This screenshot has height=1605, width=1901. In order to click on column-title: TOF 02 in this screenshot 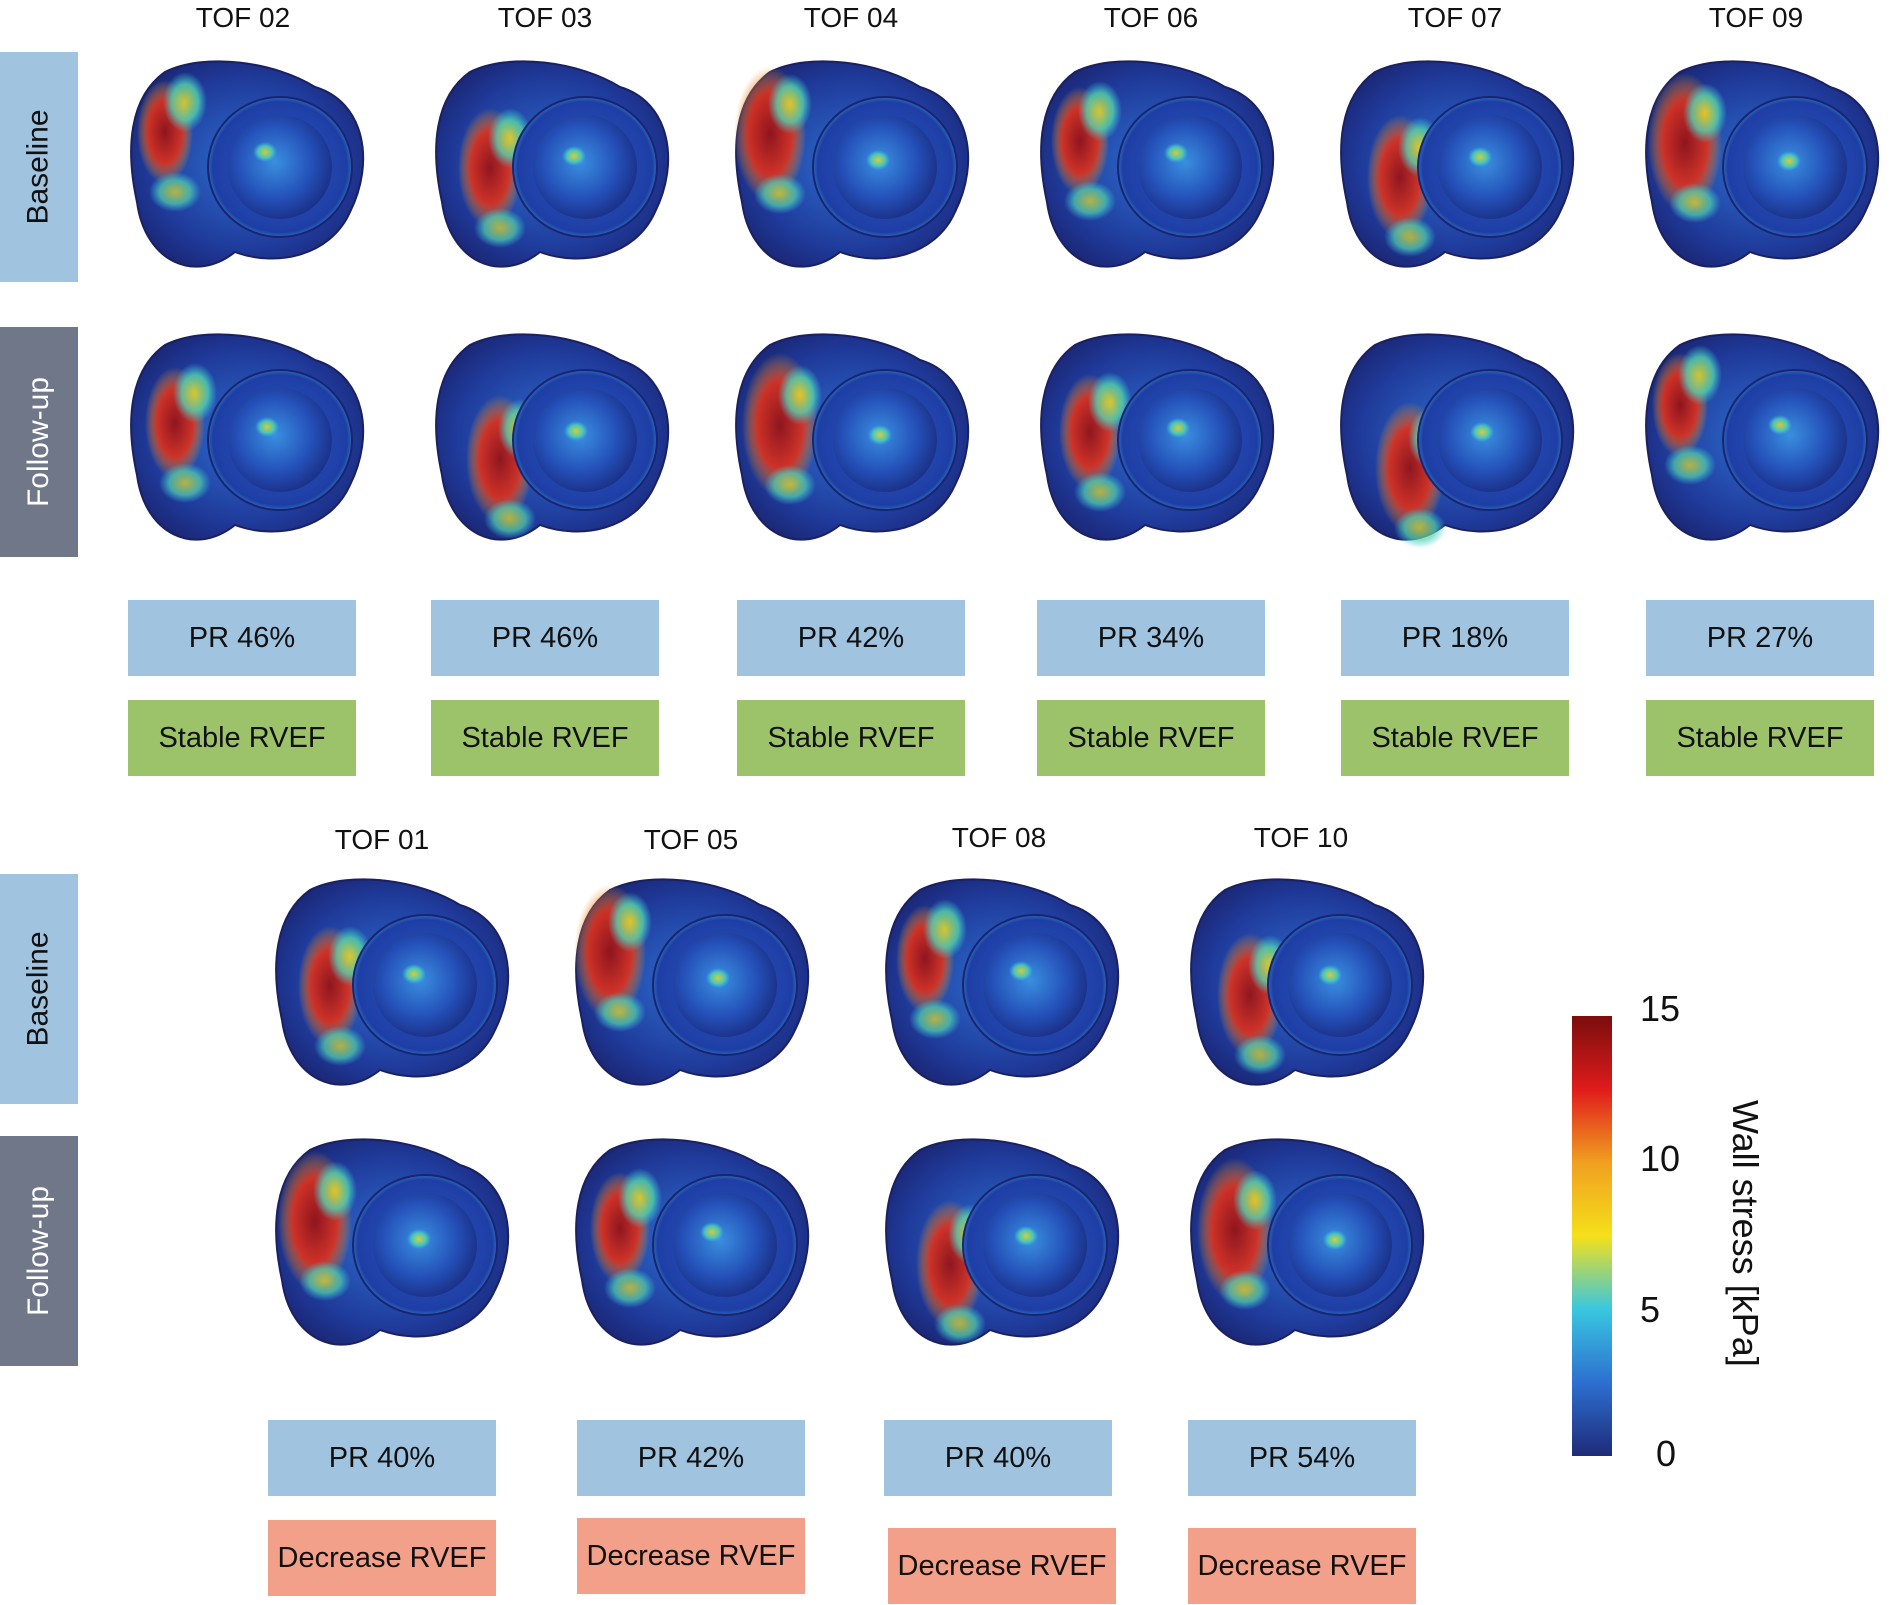, I will do `click(243, 17)`.